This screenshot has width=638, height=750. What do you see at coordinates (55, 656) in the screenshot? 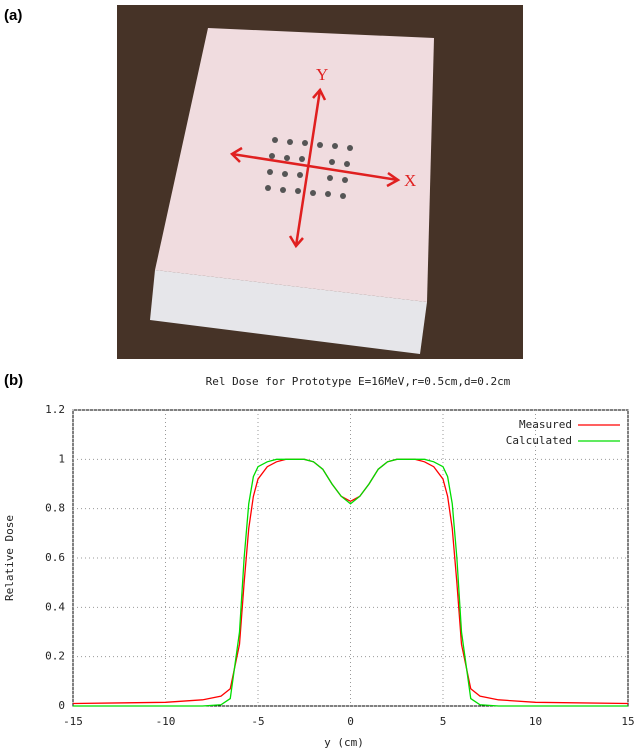
I see `y-tick-label: 0.2` at bounding box center [55, 656].